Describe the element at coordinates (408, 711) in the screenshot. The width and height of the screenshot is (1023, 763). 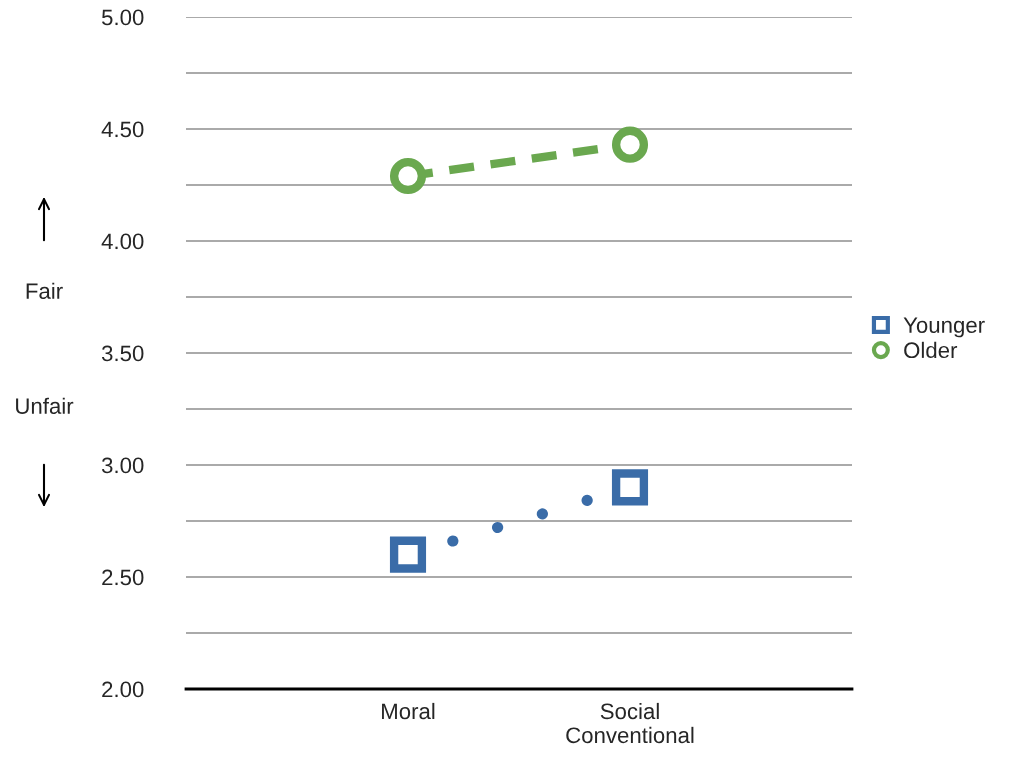
I see `x-tick-label: Moral` at that location.